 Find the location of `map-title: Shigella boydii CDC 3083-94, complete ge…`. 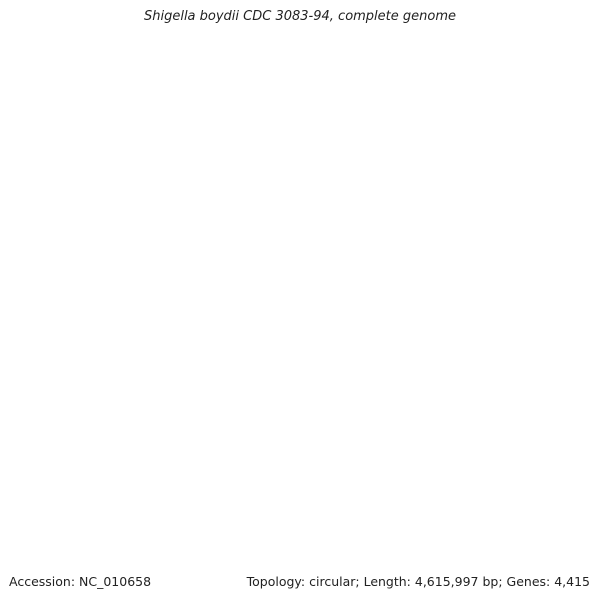

map-title: Shigella boydii CDC 3083-94, complete ge… is located at coordinates (300, 16).